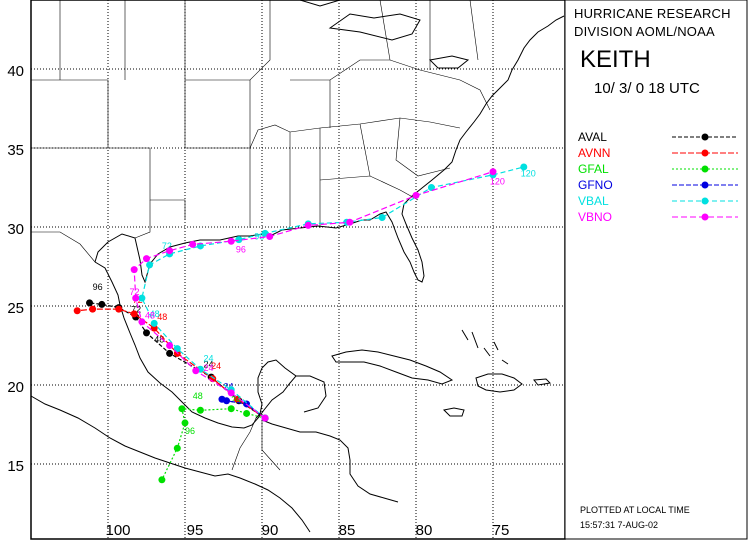 The image size is (748, 541). Describe the element at coordinates (117, 530) in the screenshot. I see `lon-label-100: 100` at that location.